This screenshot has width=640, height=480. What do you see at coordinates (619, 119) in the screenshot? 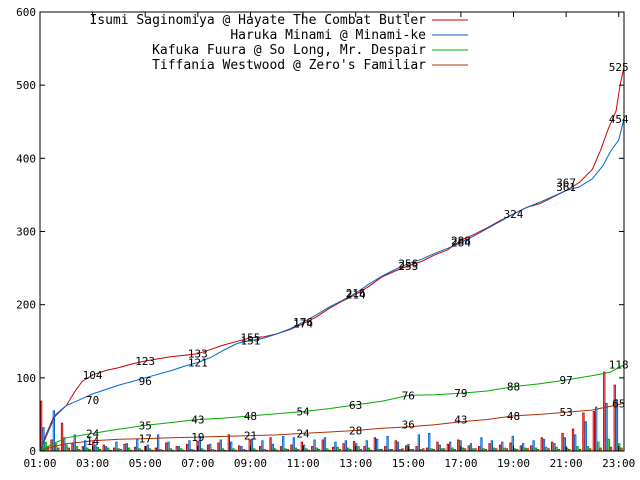
I see `data-label: 454` at bounding box center [619, 119].